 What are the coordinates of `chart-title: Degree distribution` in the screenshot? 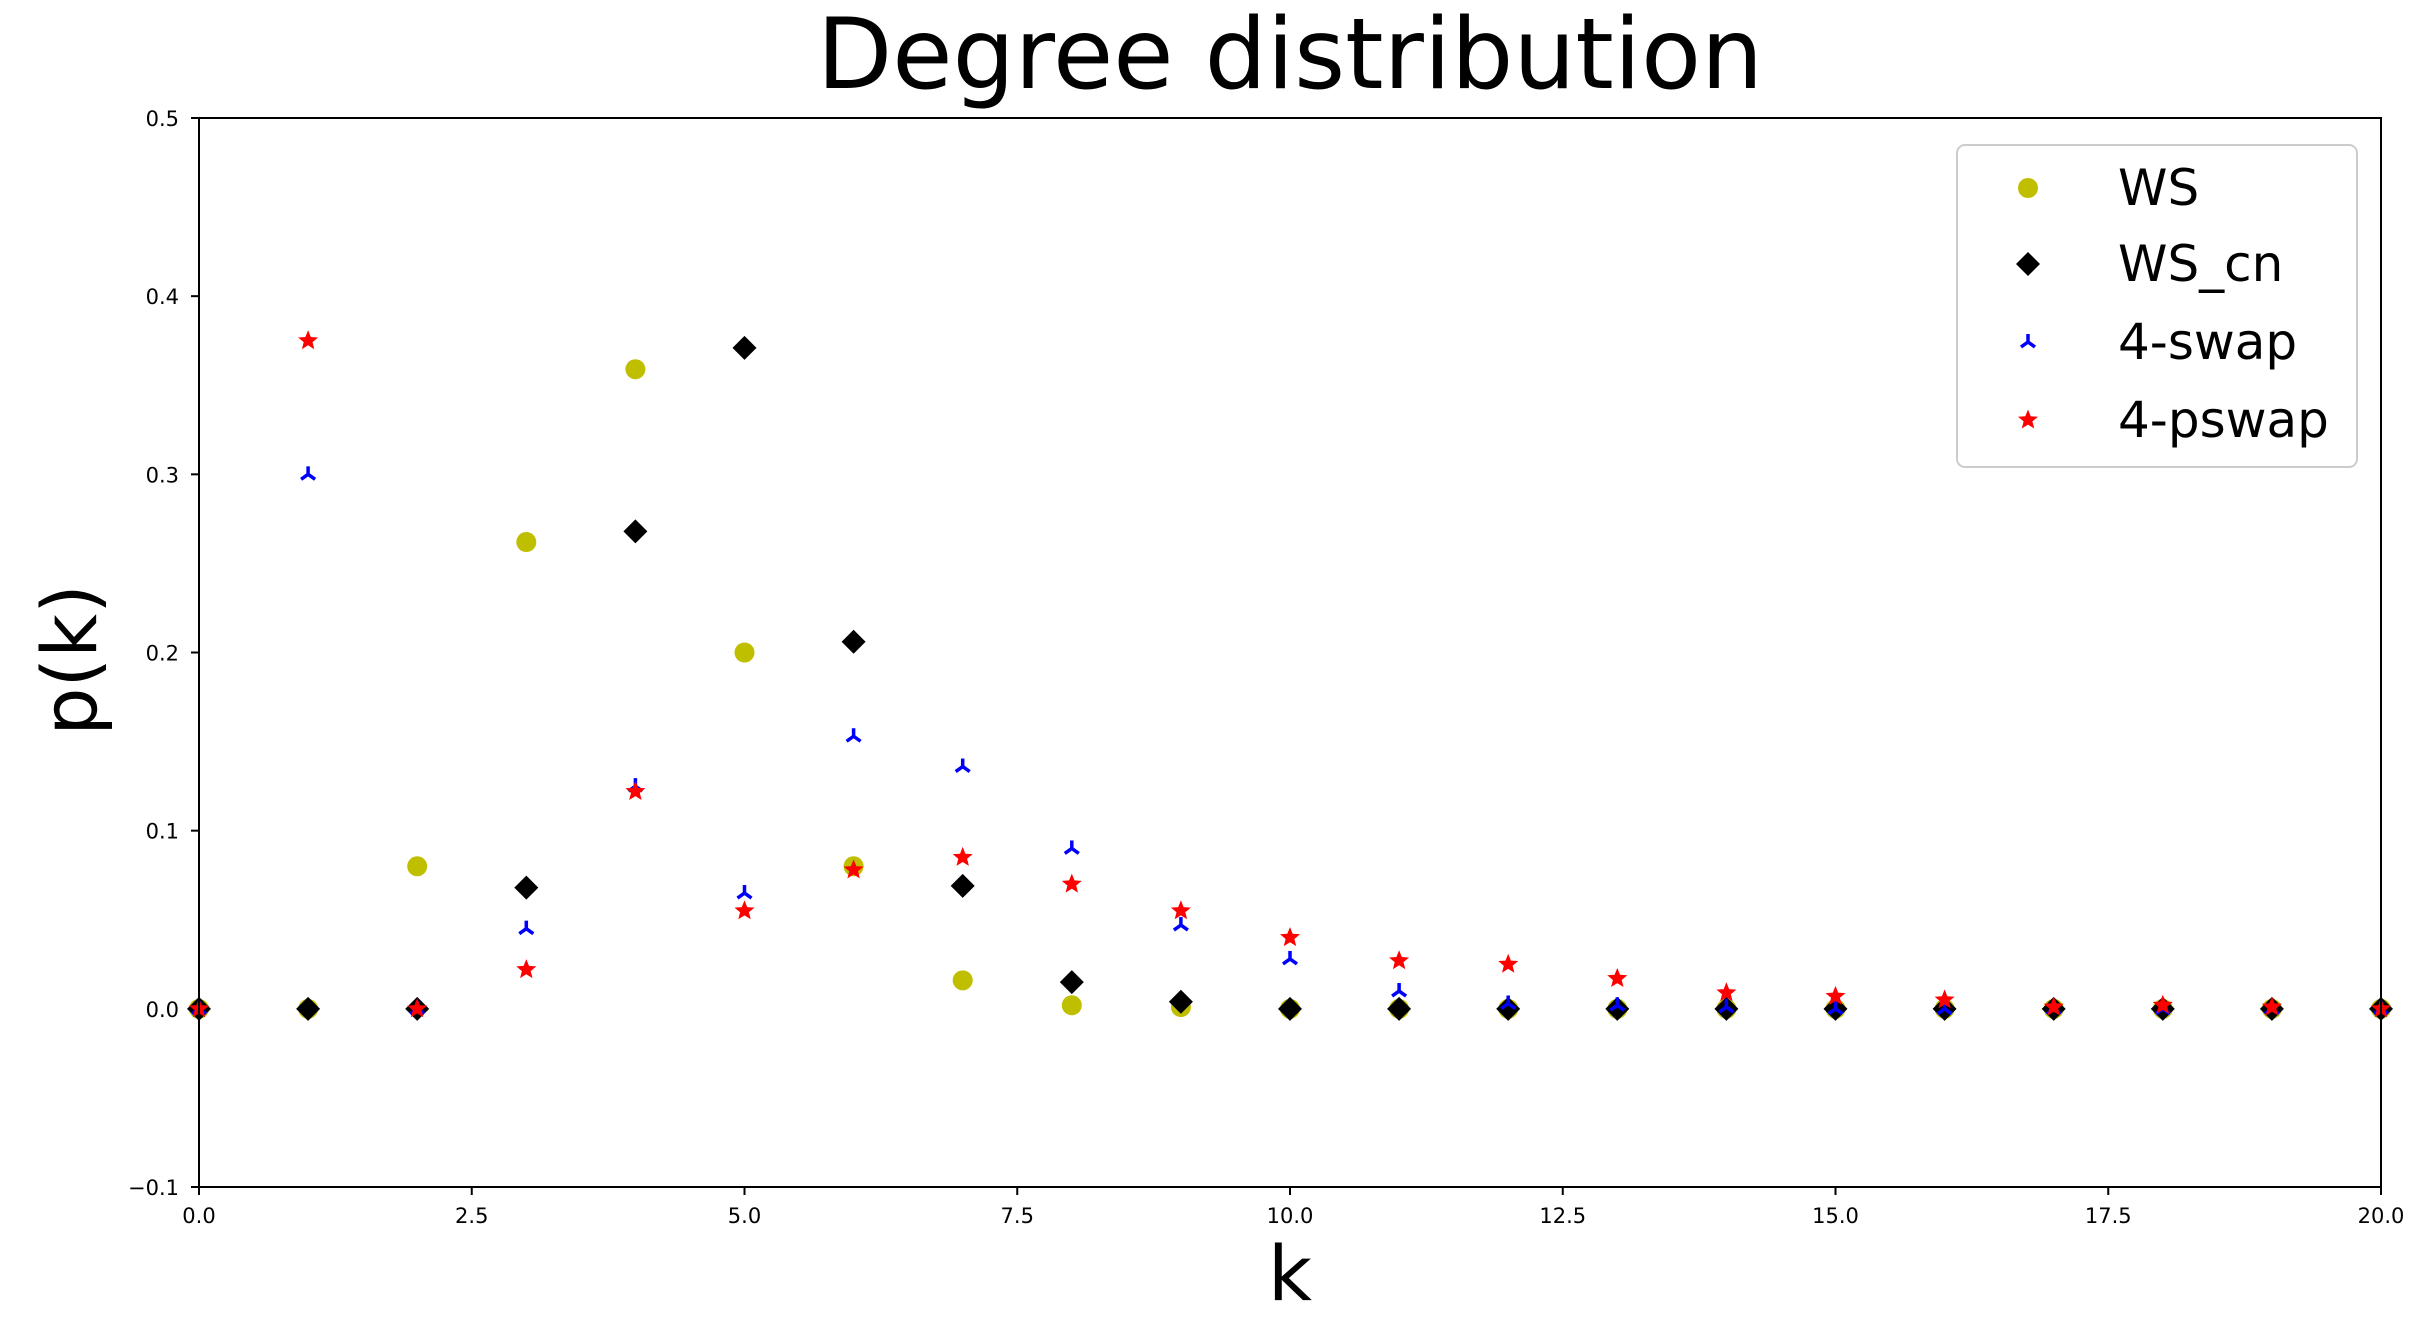 It's located at (1290, 56).